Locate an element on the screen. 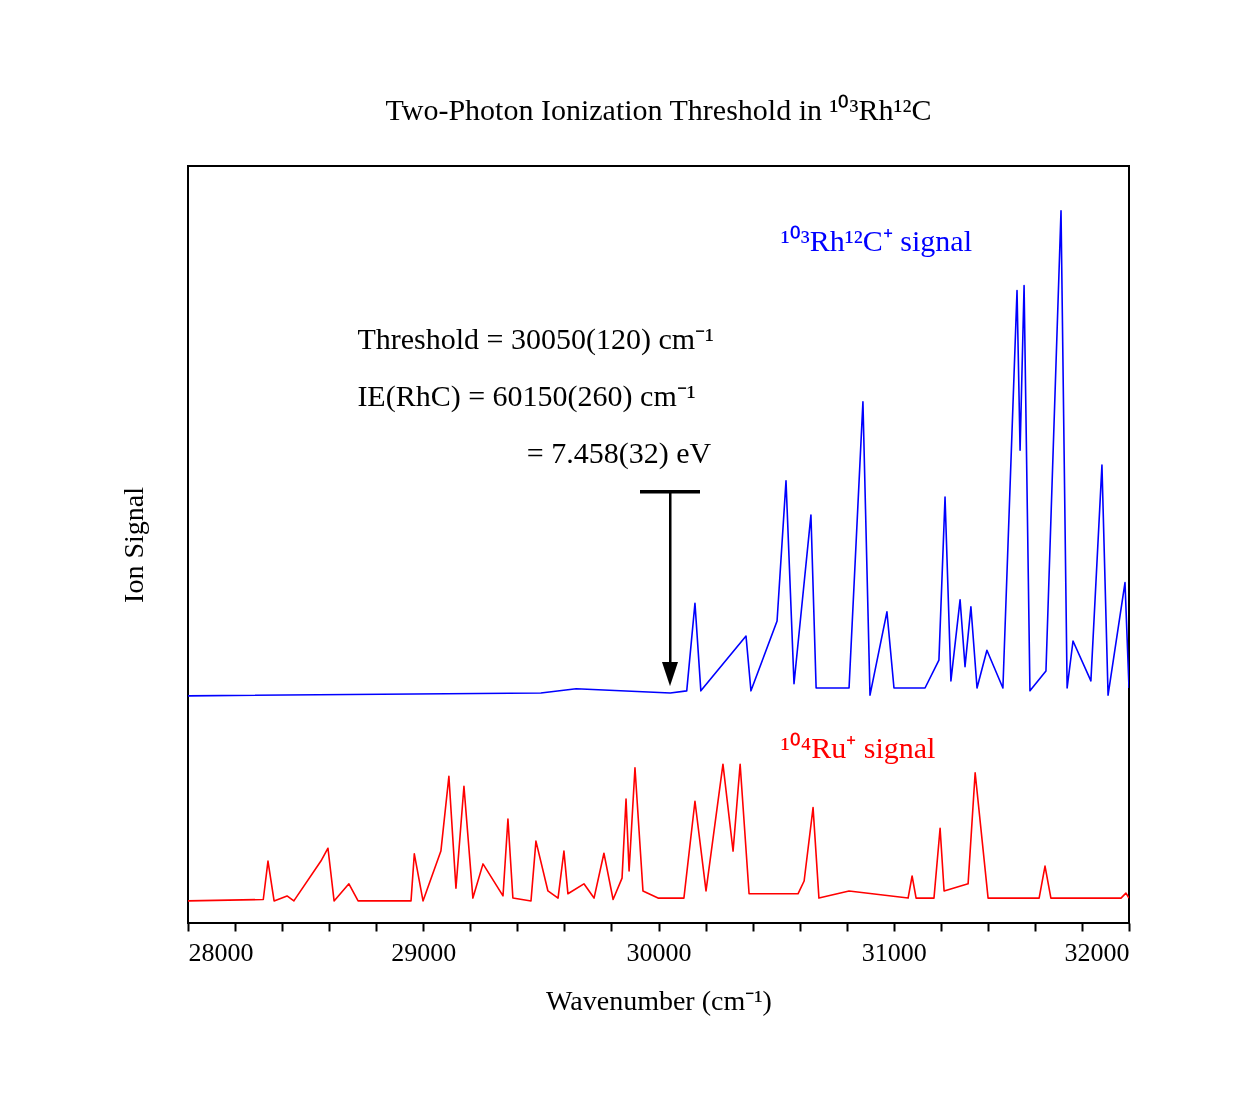 The width and height of the screenshot is (1249, 1114). x-tick-label: 29000 is located at coordinates (424, 952).